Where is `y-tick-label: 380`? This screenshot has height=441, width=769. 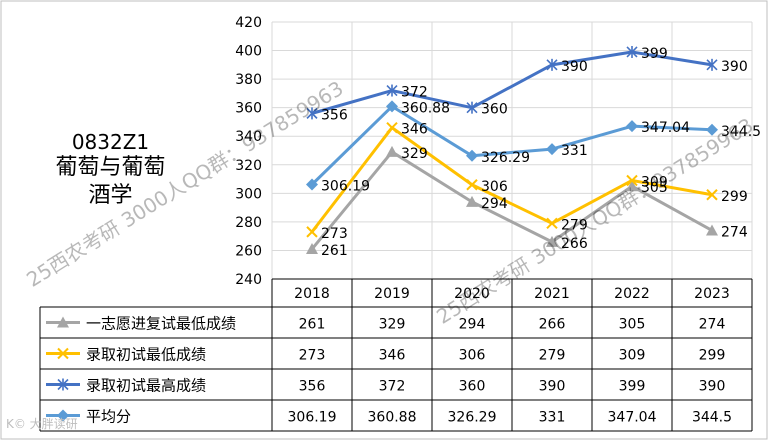
y-tick-label: 380 is located at coordinates (248, 80).